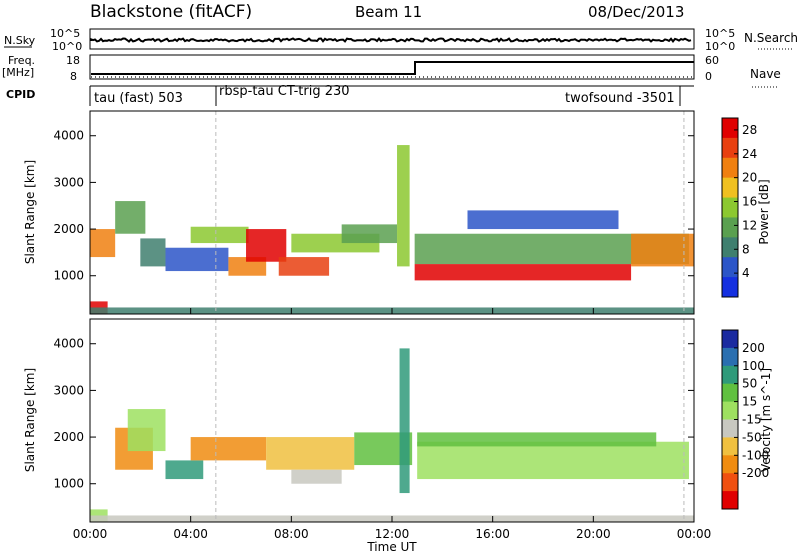 Image resolution: width=800 pixels, height=554 pixels. I want to click on cpid-segment-2: rbsp-tau CT-trig 230, so click(284, 91).